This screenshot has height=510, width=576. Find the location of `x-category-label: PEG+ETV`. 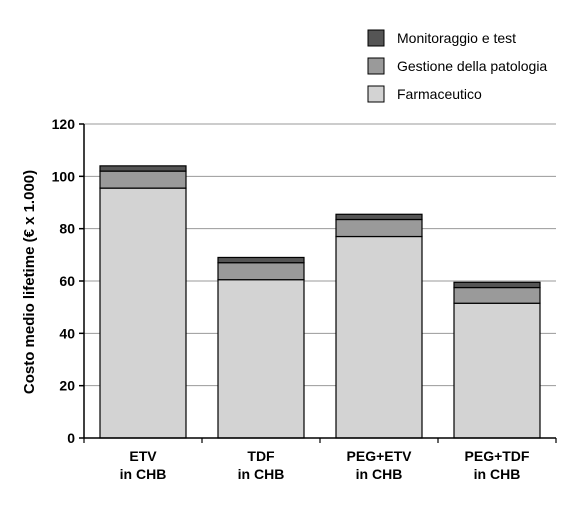

x-category-label: PEG+ETV is located at coordinates (380, 456).